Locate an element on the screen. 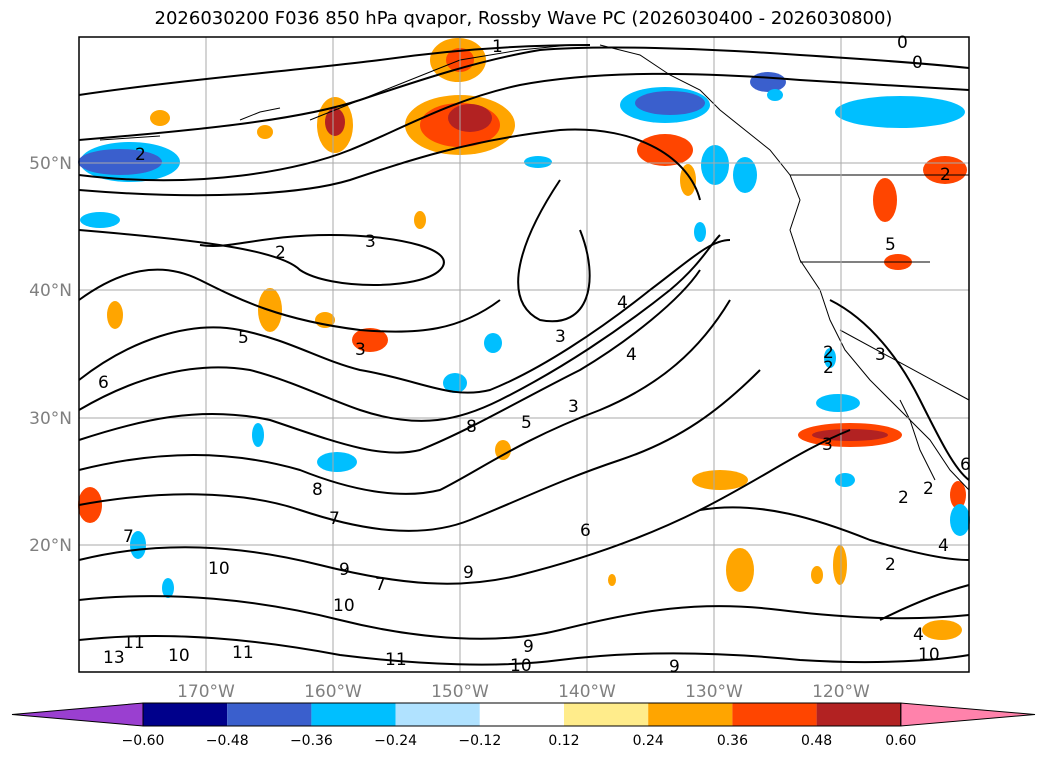  lon-tick-label: 170°W is located at coordinates (206, 692).